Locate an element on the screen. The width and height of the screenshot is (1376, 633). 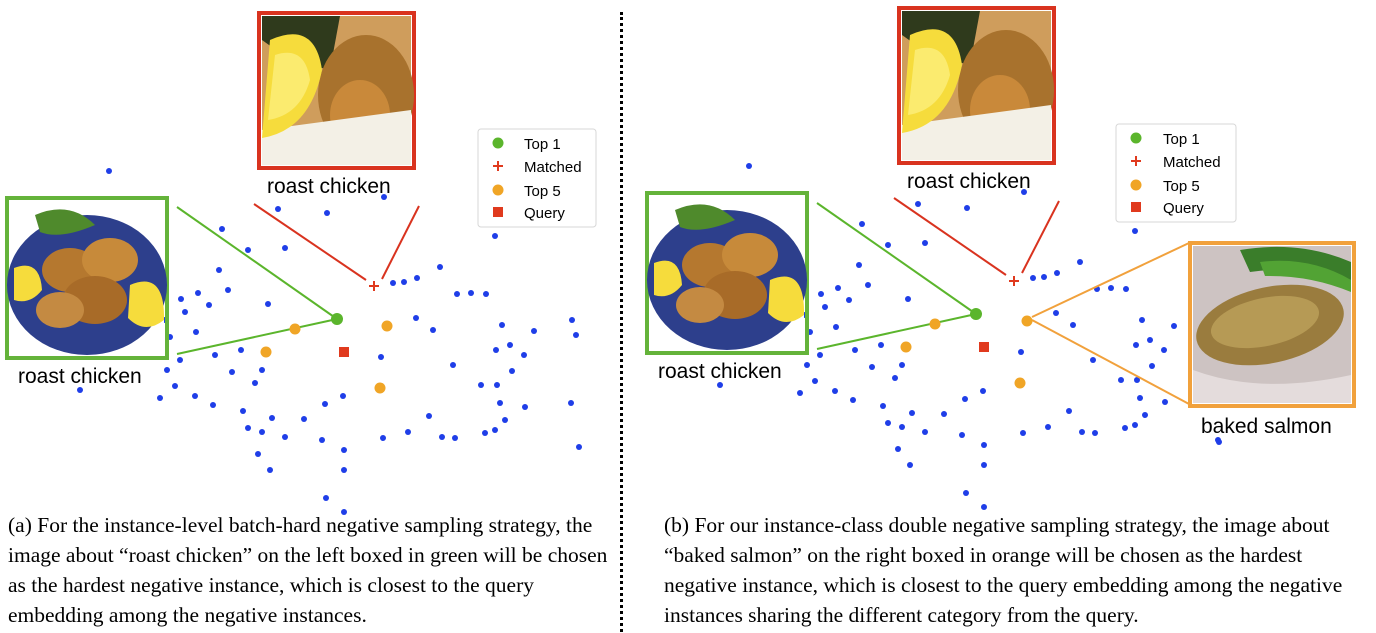
legend-matched-label: Matched is located at coordinates (1192, 162).